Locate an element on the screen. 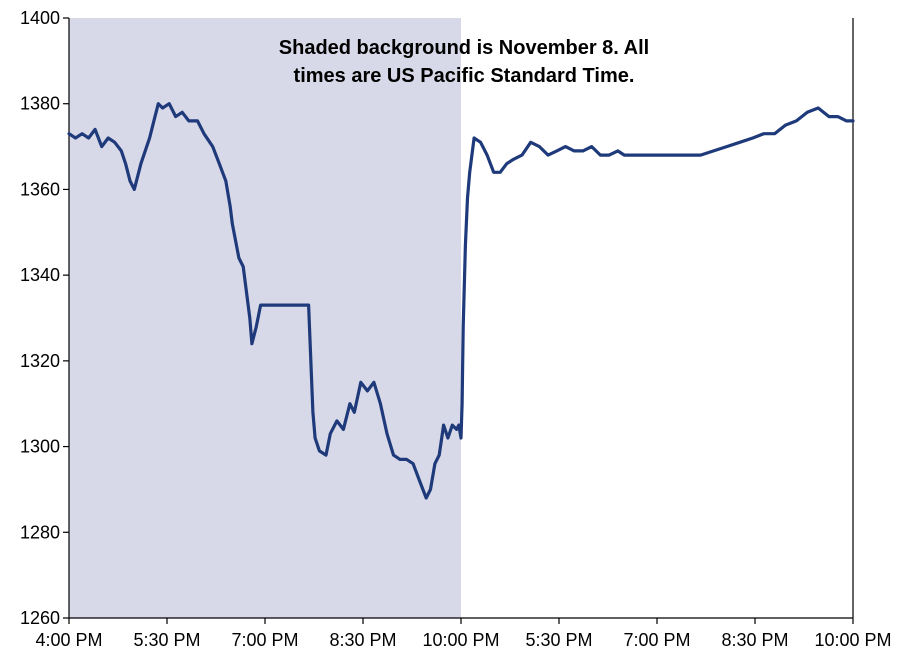 This screenshot has height=662, width=911. chart-annotation-line: times are US Pacific Standard Time. is located at coordinates (464, 76).